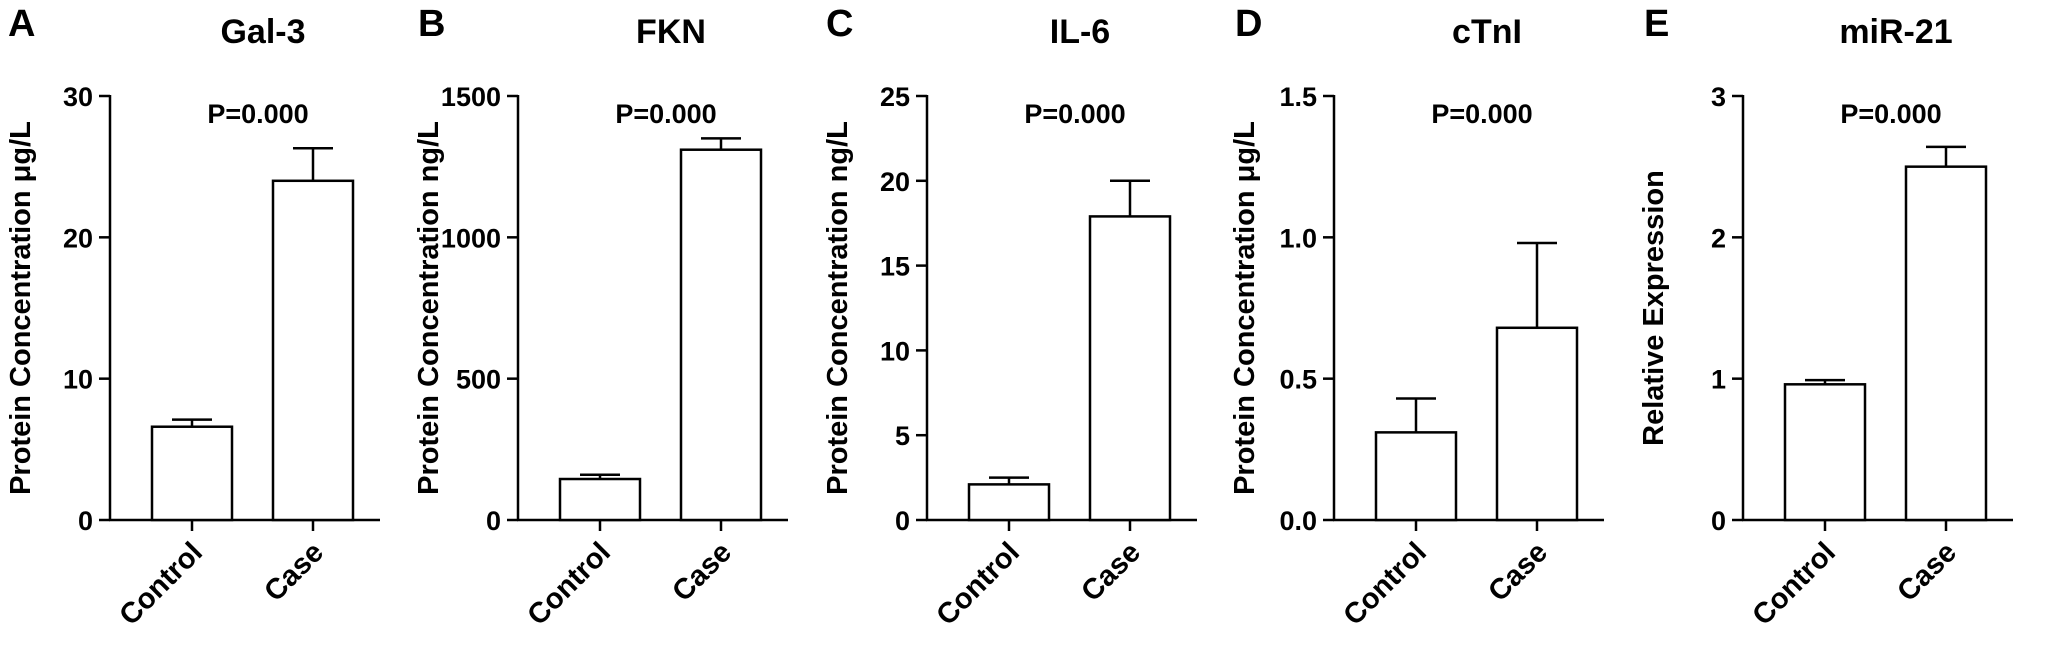 The image size is (2050, 649). What do you see at coordinates (431, 24) in the screenshot?
I see `panel-letter: B` at bounding box center [431, 24].